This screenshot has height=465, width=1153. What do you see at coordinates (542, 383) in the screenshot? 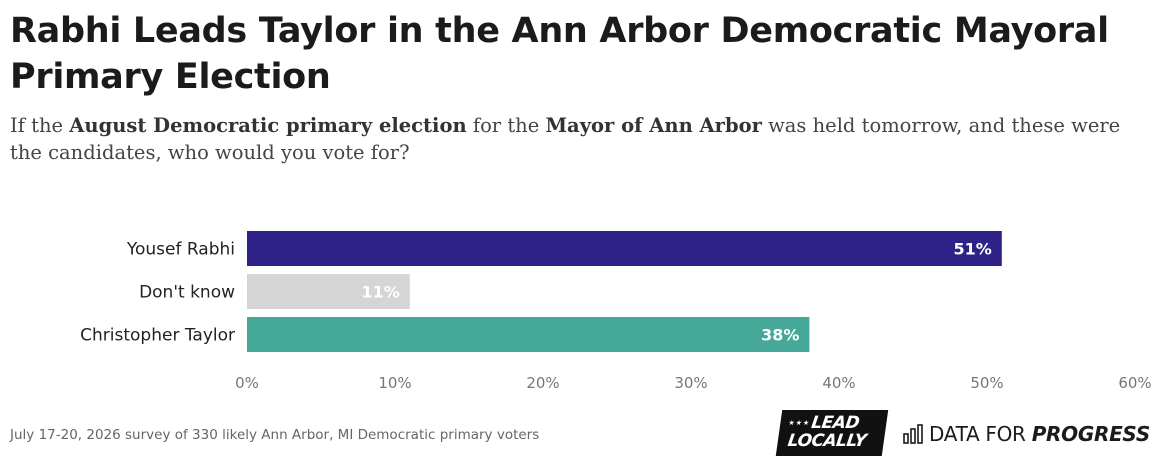
I see `tick-label: 20%` at bounding box center [542, 383].